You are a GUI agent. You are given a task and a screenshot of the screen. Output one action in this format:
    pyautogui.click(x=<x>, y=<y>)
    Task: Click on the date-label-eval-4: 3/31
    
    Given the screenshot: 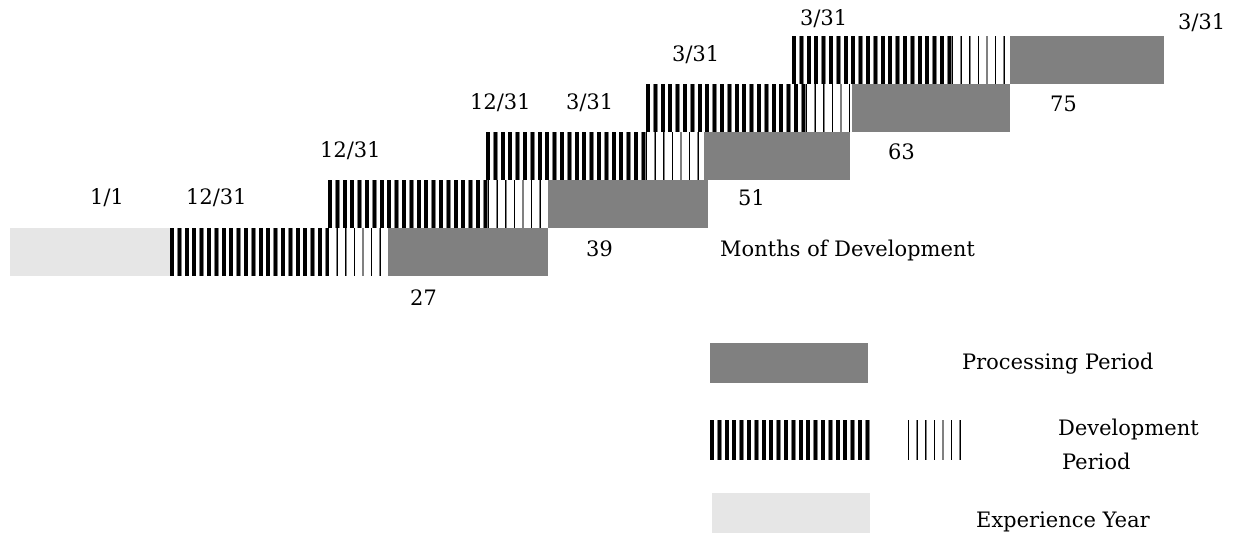 What is the action you would take?
    pyautogui.click(x=1202, y=22)
    